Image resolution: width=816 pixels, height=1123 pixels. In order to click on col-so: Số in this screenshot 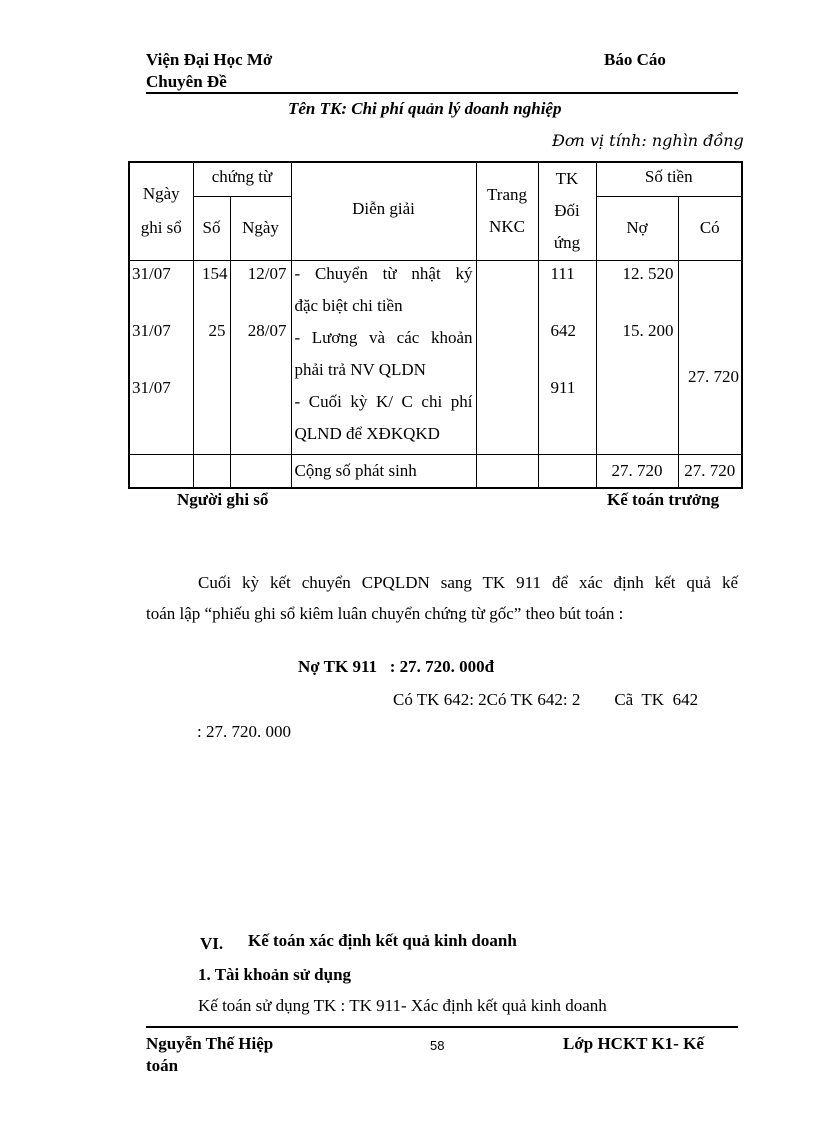, I will do `click(211, 228)`.